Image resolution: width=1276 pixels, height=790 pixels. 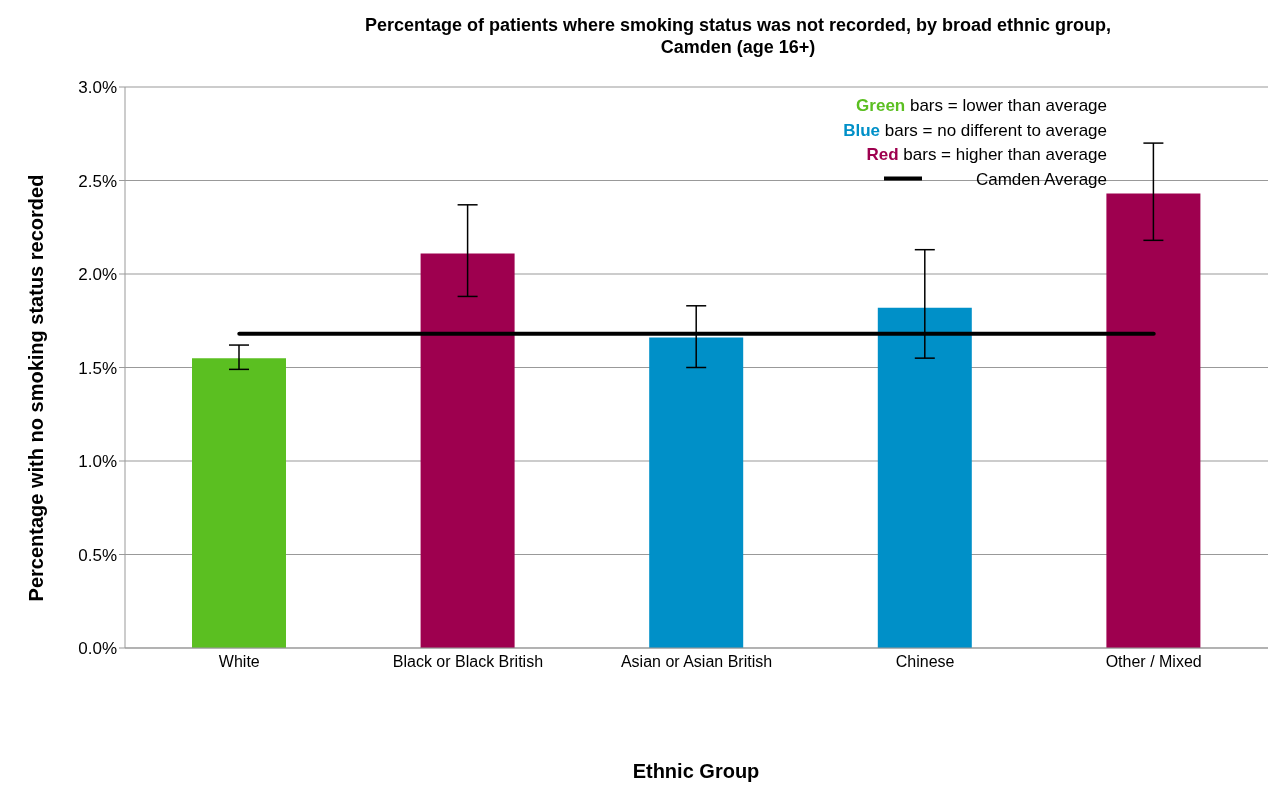 What do you see at coordinates (1041, 179) in the screenshot?
I see `ref-line-label: Camden Average` at bounding box center [1041, 179].